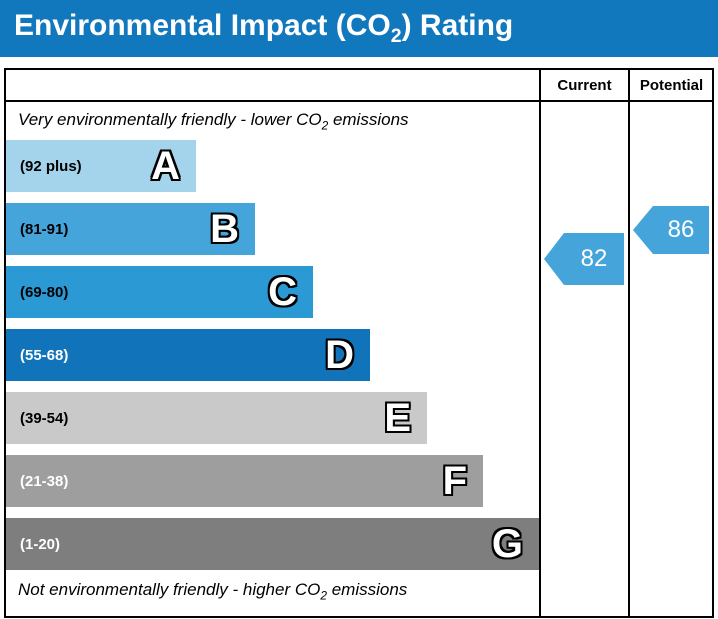  I want to click on band-range-label: (69-80), so click(44, 292).